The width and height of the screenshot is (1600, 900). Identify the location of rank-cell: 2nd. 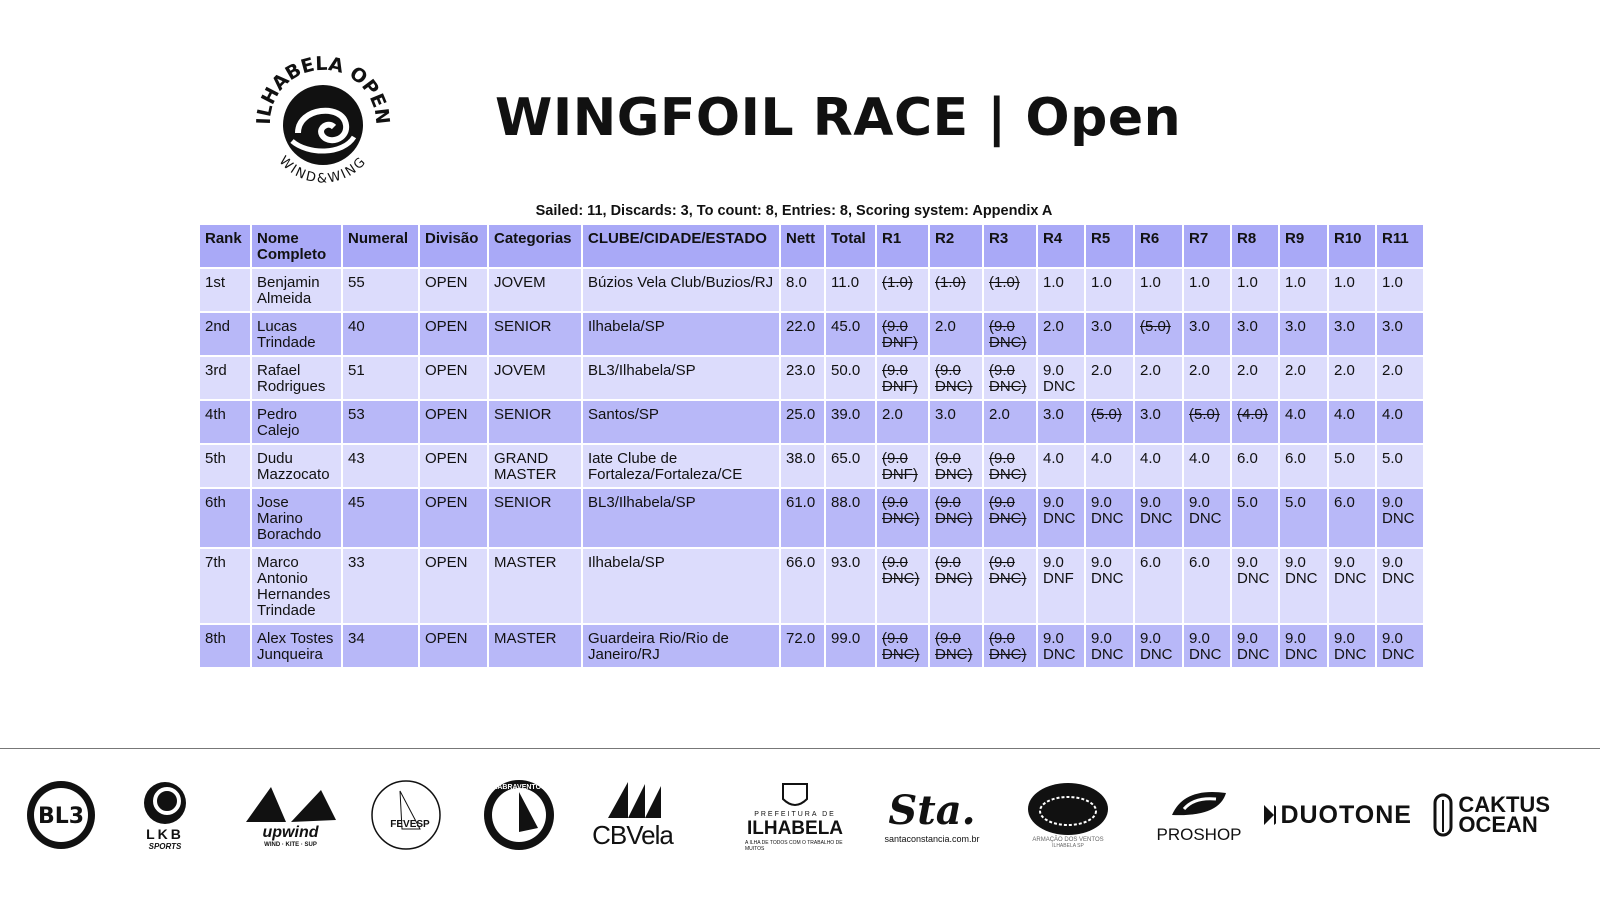
(225, 334).